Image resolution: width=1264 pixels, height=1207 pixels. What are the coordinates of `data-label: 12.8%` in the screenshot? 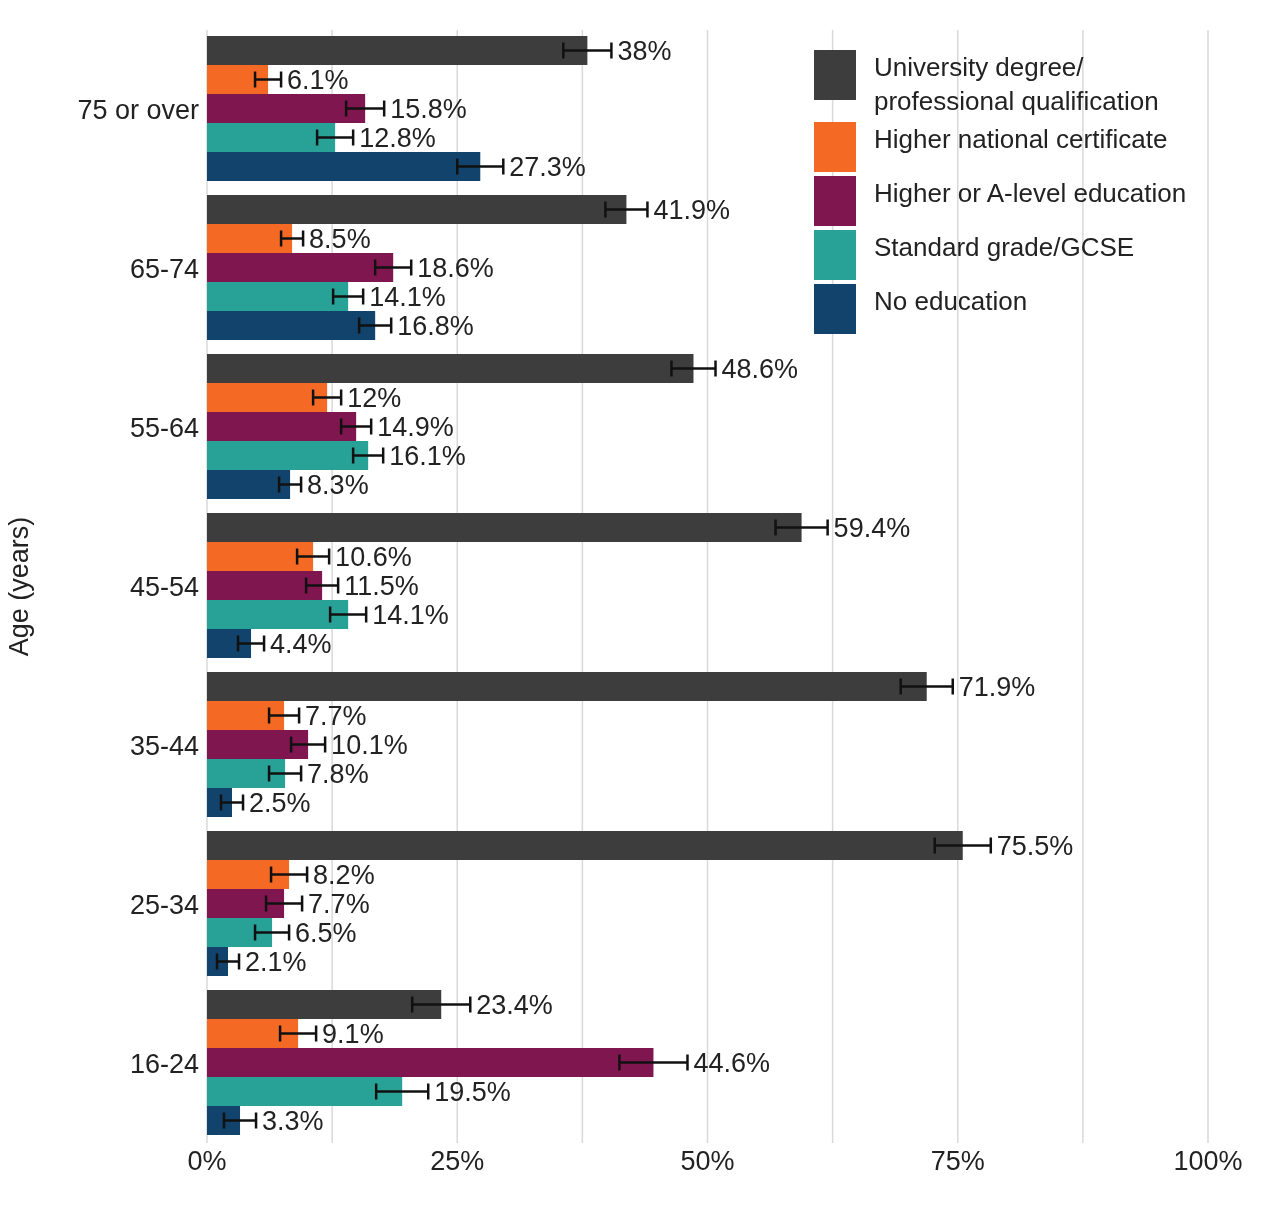 It's located at (397, 137).